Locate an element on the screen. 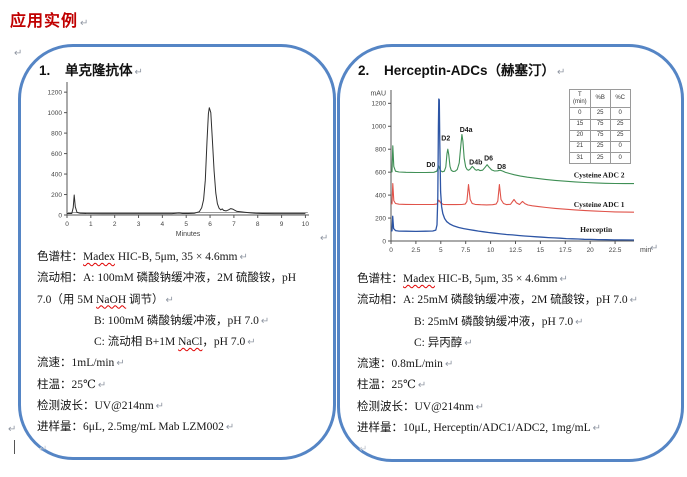 This screenshot has width=687, height=477. spec-line: 进样量：6μL, 2.5mg/mL Mab LZM002 ↵ is located at coordinates (182, 427).